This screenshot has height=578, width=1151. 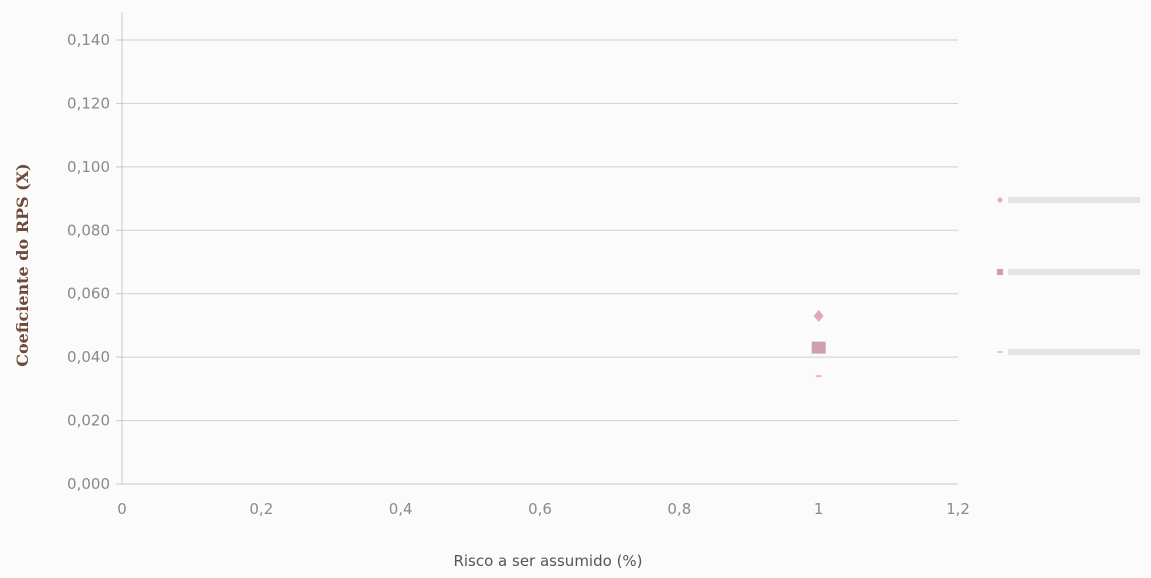 I want to click on legend-marker-square, so click(x=1000, y=272).